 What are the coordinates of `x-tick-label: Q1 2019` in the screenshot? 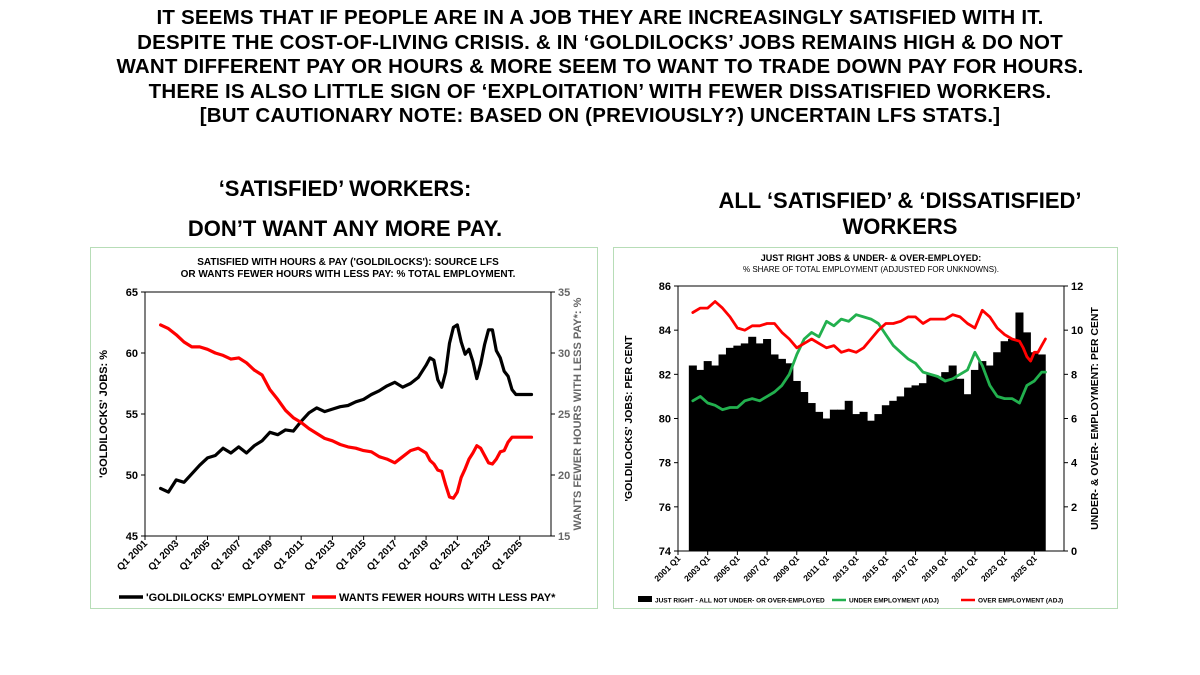 It's located at (413, 555).